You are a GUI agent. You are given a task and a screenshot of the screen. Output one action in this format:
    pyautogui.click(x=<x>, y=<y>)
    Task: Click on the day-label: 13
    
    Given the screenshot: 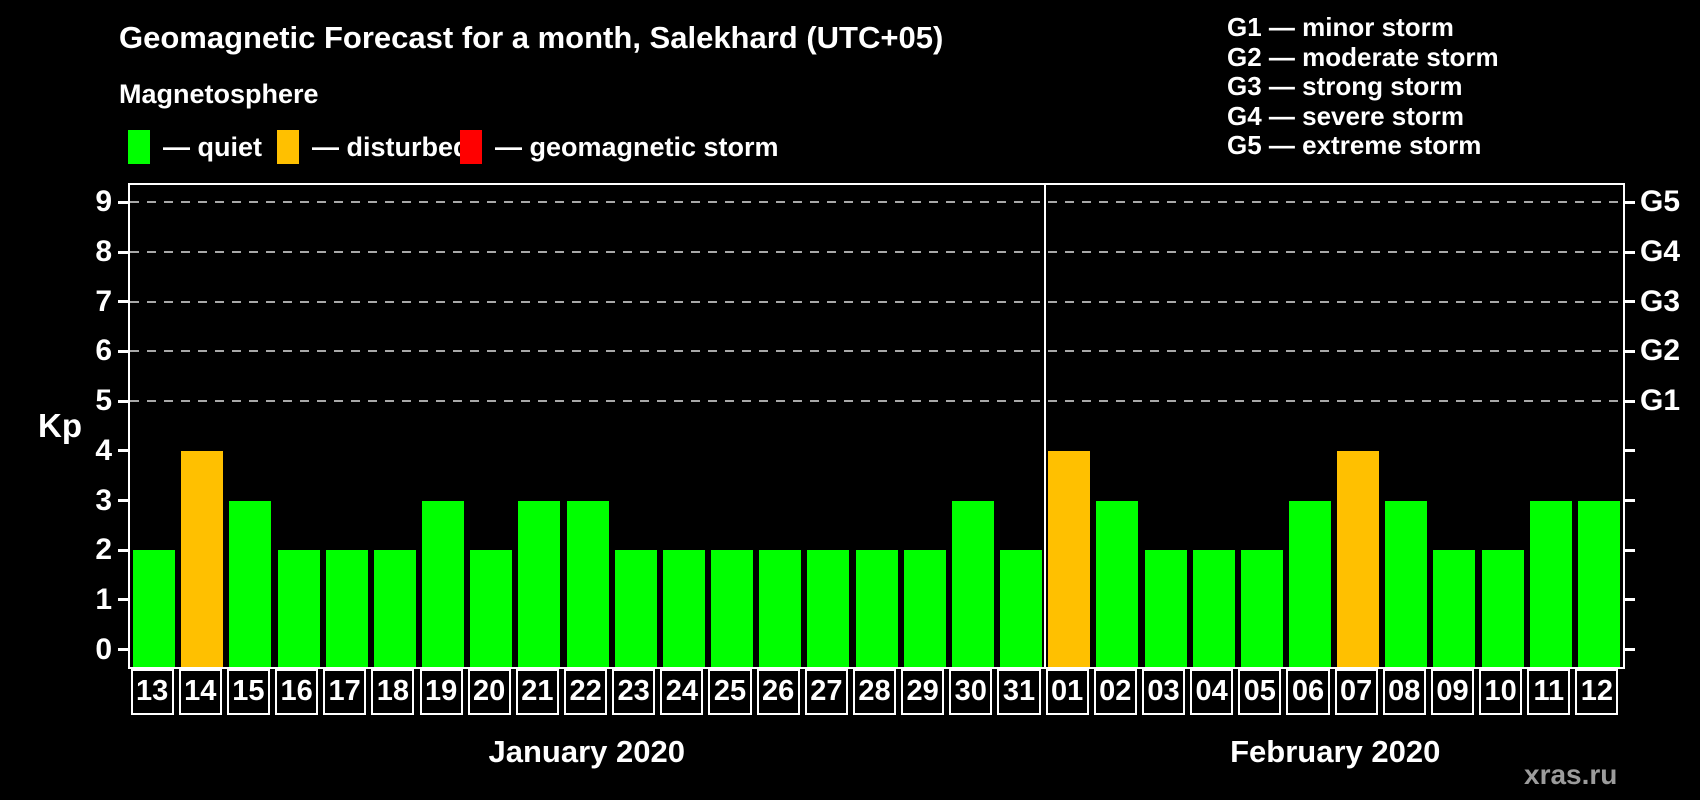 What is the action you would take?
    pyautogui.click(x=152, y=692)
    